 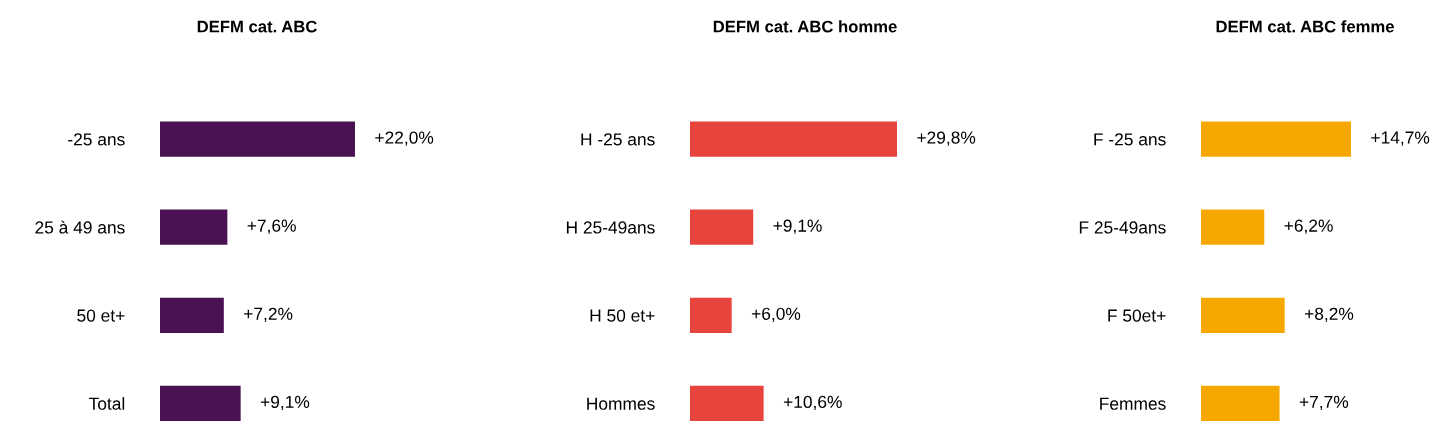 What do you see at coordinates (1122, 227) in the screenshot?
I see `y-tick-label: F 25-49ans` at bounding box center [1122, 227].